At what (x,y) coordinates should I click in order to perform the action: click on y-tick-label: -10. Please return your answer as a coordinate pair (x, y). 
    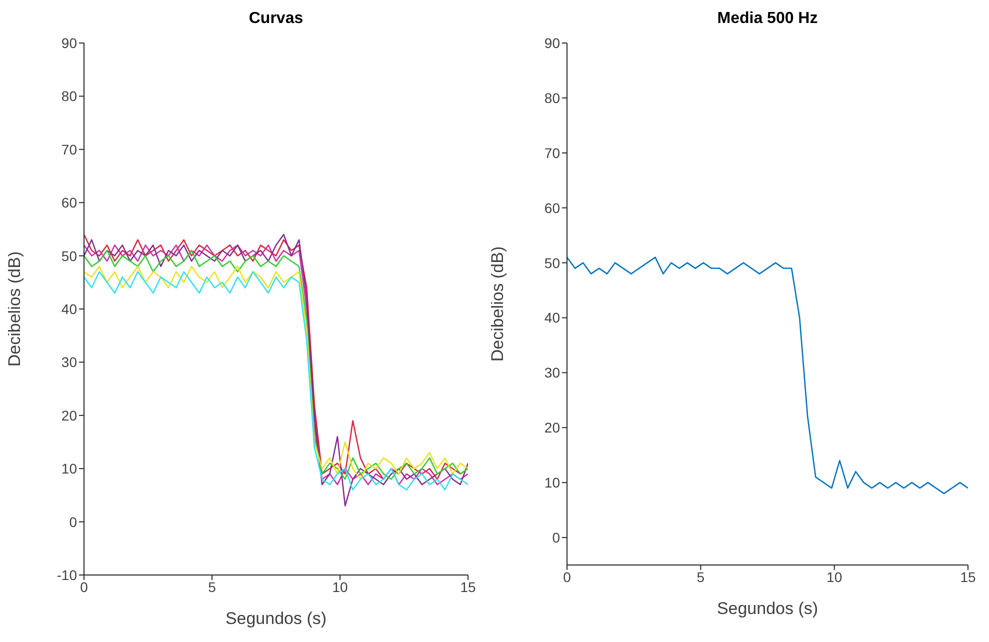
    Looking at the image, I should click on (67, 574).